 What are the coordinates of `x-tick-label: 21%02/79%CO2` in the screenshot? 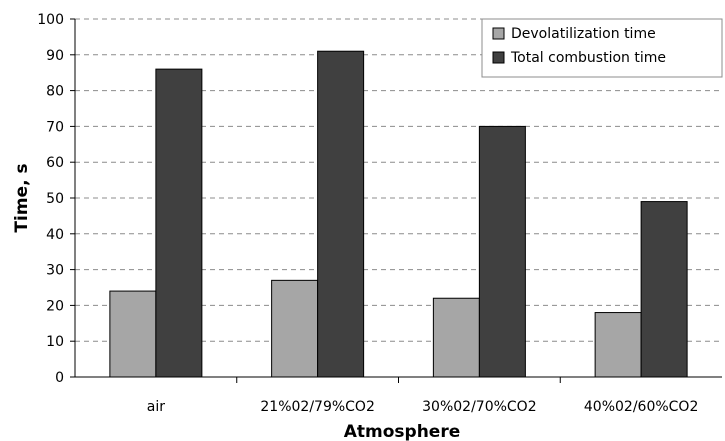 It's located at (317, 407).